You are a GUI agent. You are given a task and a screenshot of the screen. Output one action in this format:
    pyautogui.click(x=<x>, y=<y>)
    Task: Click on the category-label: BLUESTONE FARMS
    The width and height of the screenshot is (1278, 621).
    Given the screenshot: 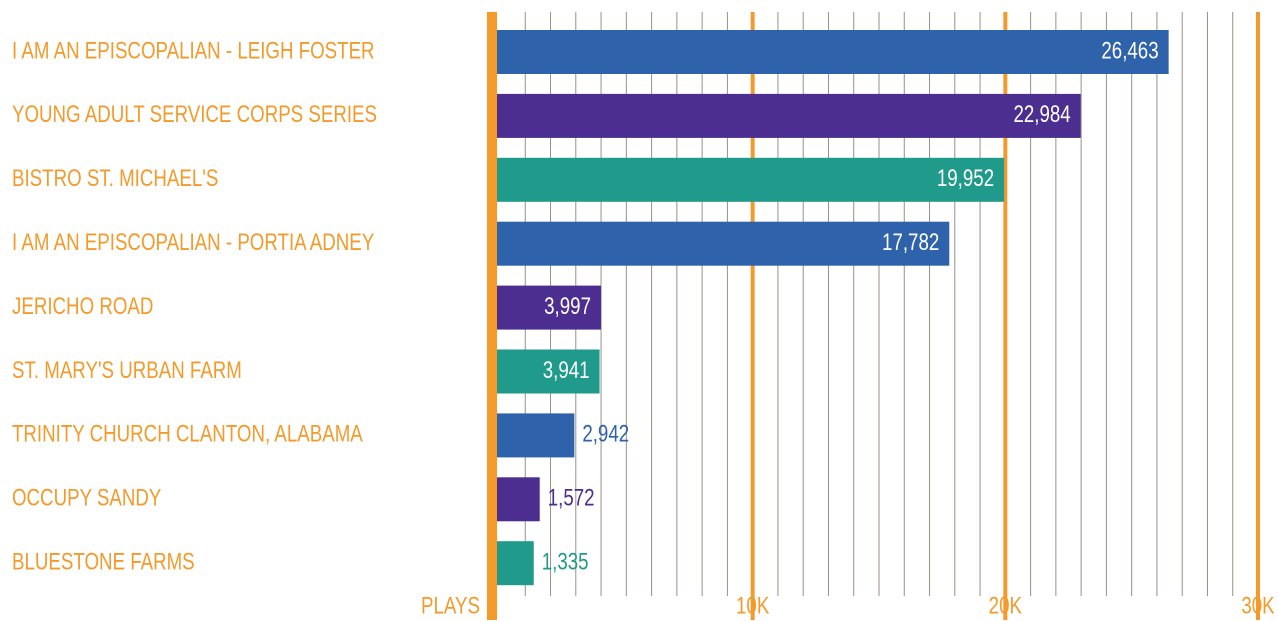 What is the action you would take?
    pyautogui.click(x=103, y=561)
    